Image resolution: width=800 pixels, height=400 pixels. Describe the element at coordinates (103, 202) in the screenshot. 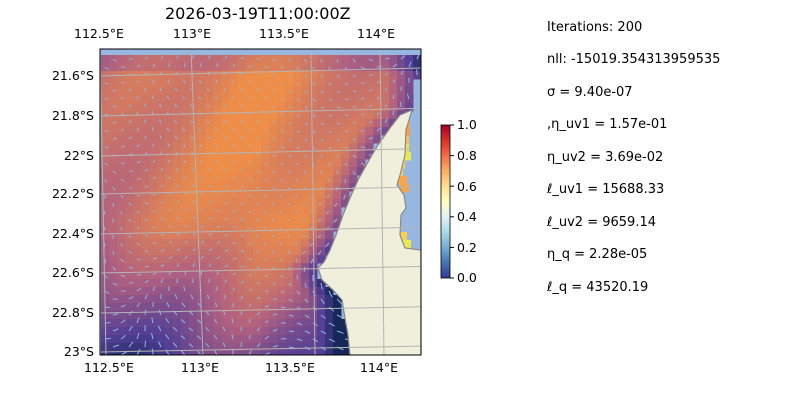

I see `meridian-line` at that location.